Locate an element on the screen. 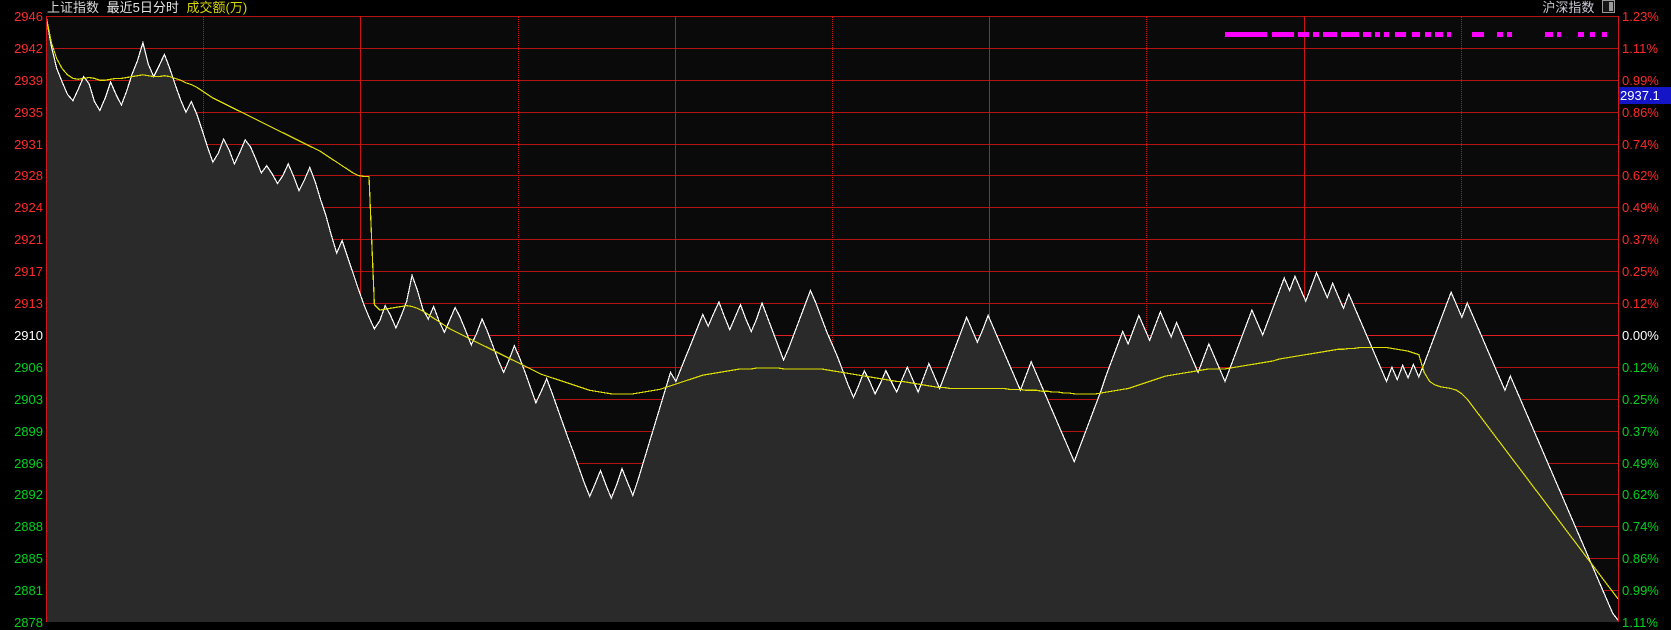  price-tick-2881: 2881 is located at coordinates (28, 591).